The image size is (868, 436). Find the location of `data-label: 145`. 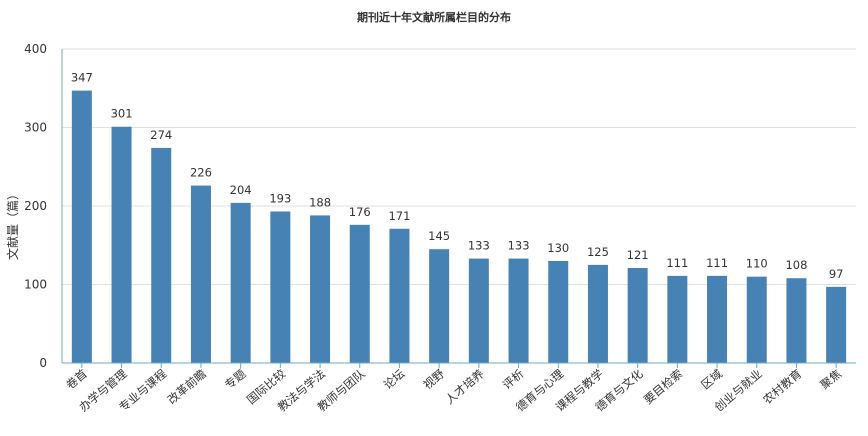

data-label: 145 is located at coordinates (439, 236).